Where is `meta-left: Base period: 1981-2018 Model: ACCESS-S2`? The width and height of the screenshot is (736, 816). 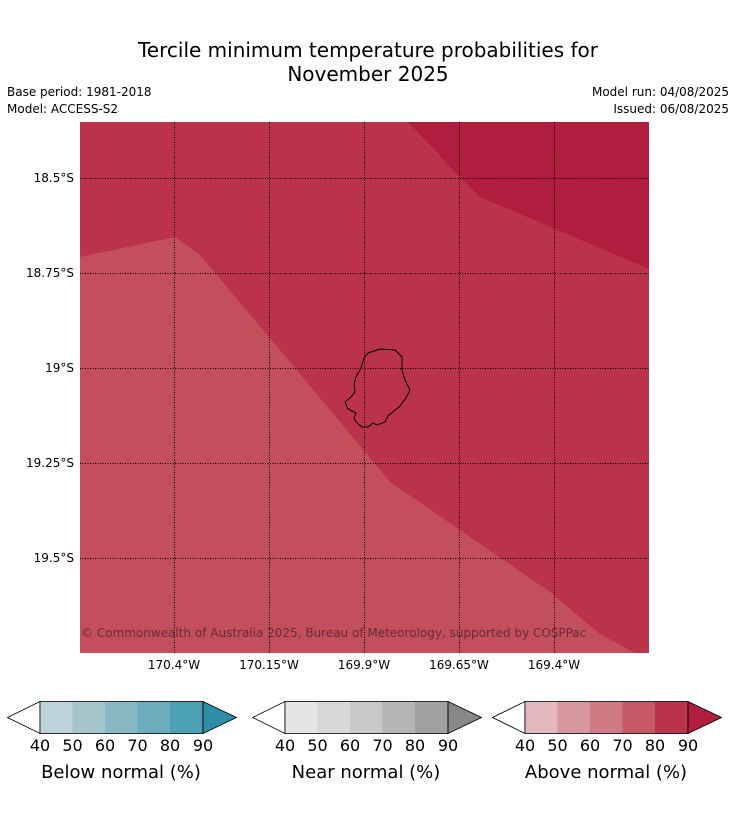 meta-left: Base period: 1981-2018 Model: ACCESS-S2 is located at coordinates (79, 101).